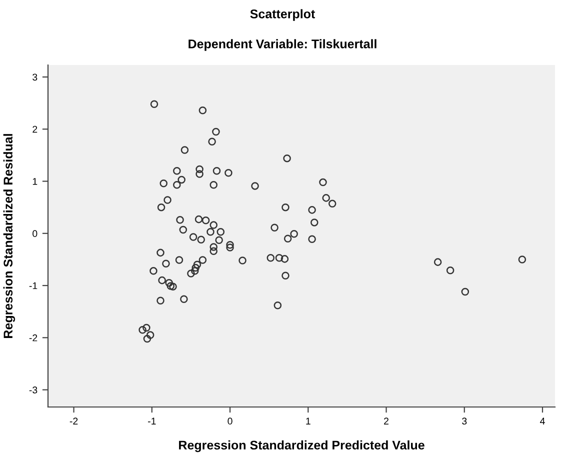 The image size is (565, 453). What do you see at coordinates (35, 77) in the screenshot?
I see `y-tick-label: 3` at bounding box center [35, 77].